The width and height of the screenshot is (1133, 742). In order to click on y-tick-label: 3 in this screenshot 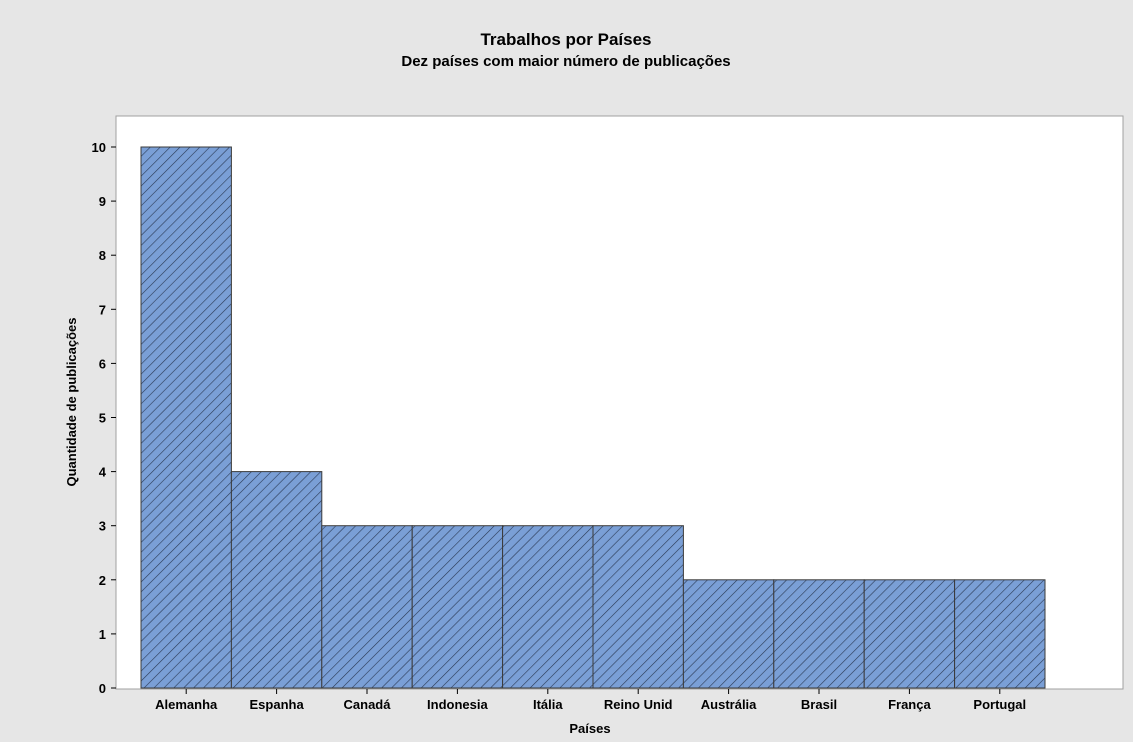, I will do `click(102, 526)`.